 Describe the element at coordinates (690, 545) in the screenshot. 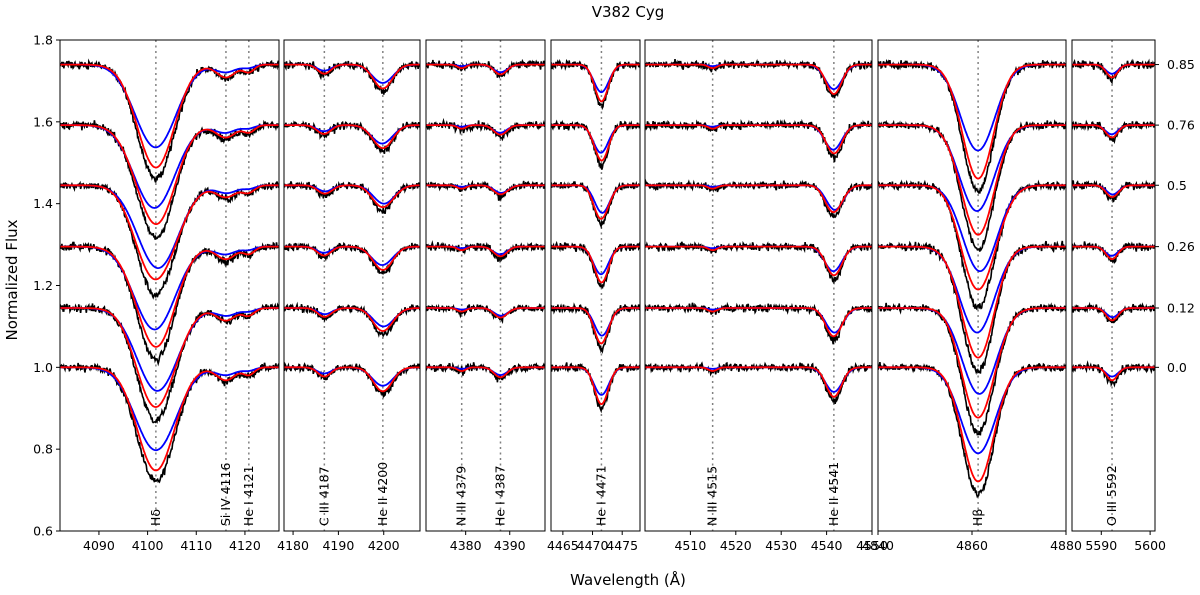

I see `x-tick-label-5-1: 4510` at that location.